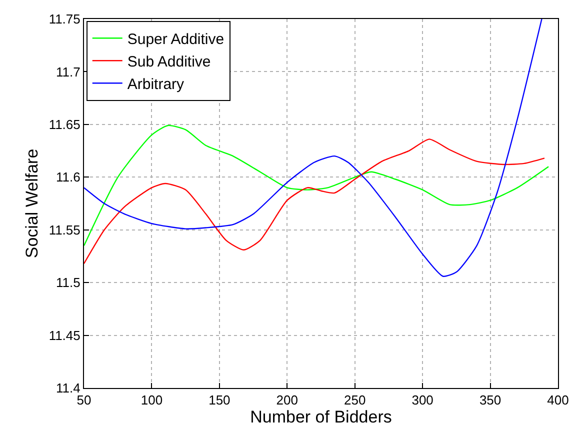 The width and height of the screenshot is (581, 433). I want to click on x-tick-label: 350, so click(490, 400).